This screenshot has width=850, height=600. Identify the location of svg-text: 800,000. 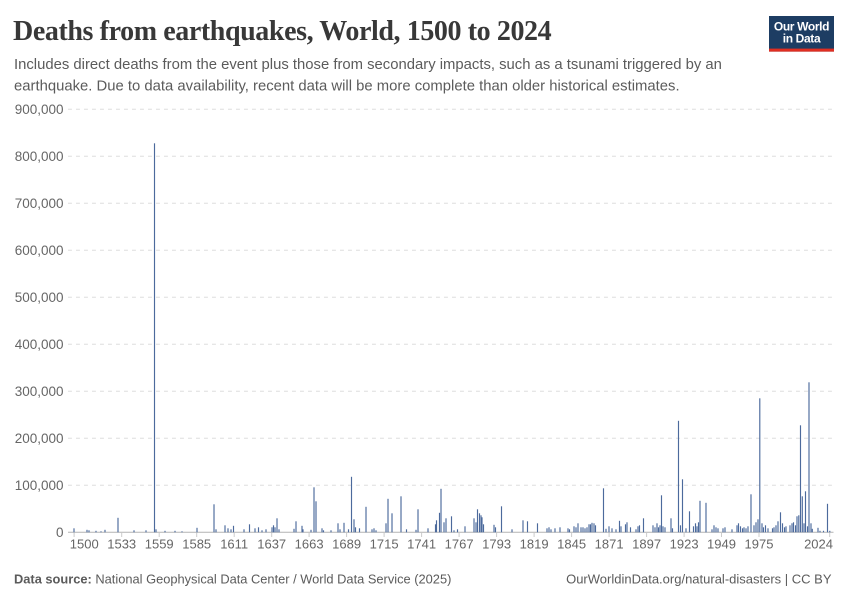
(39, 156).